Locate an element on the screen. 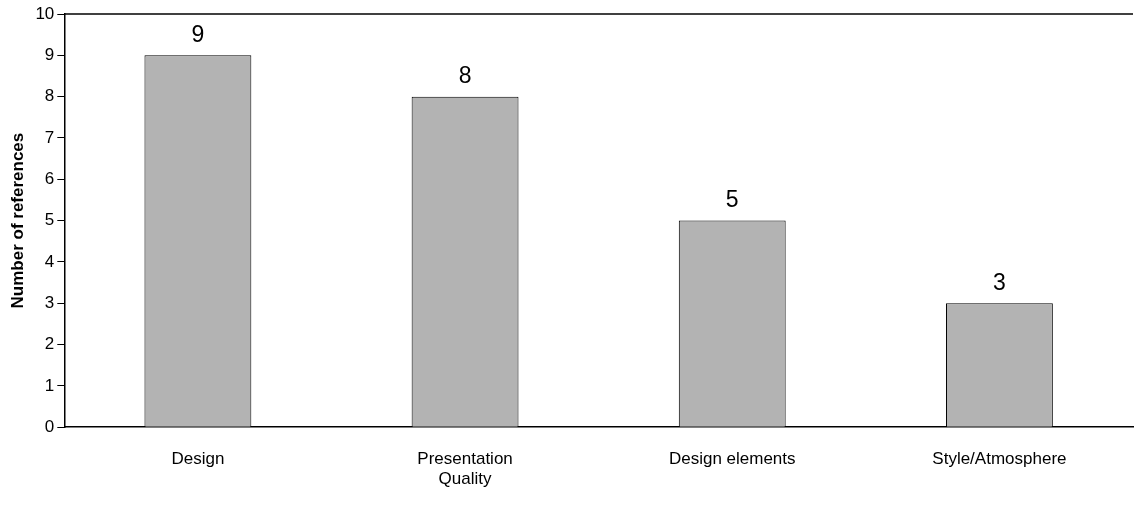 This screenshot has height=508, width=1135. y-tick-label: 10 is located at coordinates (45, 13).